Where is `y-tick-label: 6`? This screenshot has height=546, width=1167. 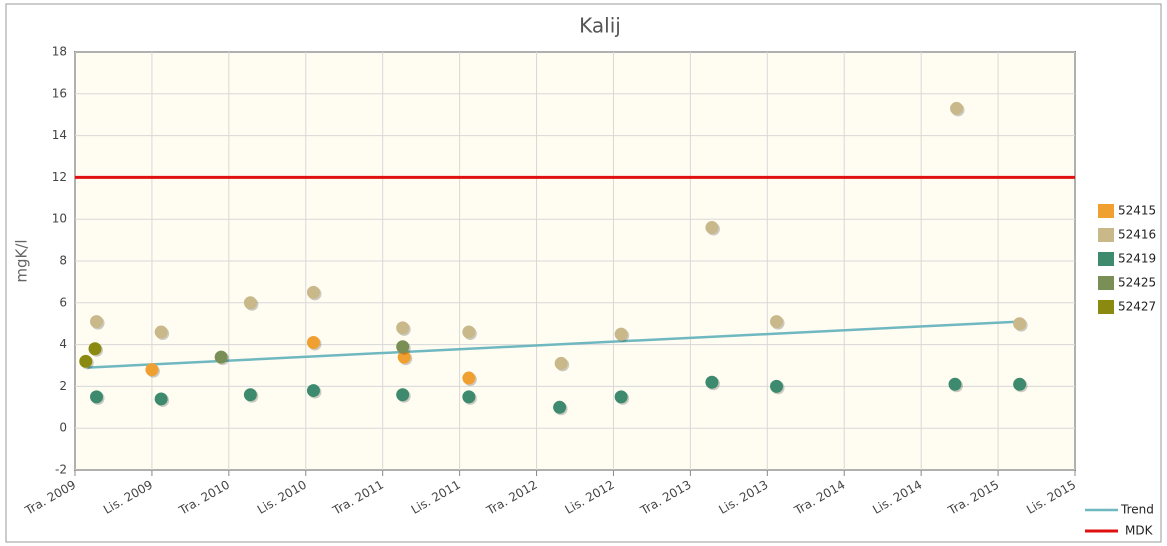
y-tick-label: 6 is located at coordinates (63, 302).